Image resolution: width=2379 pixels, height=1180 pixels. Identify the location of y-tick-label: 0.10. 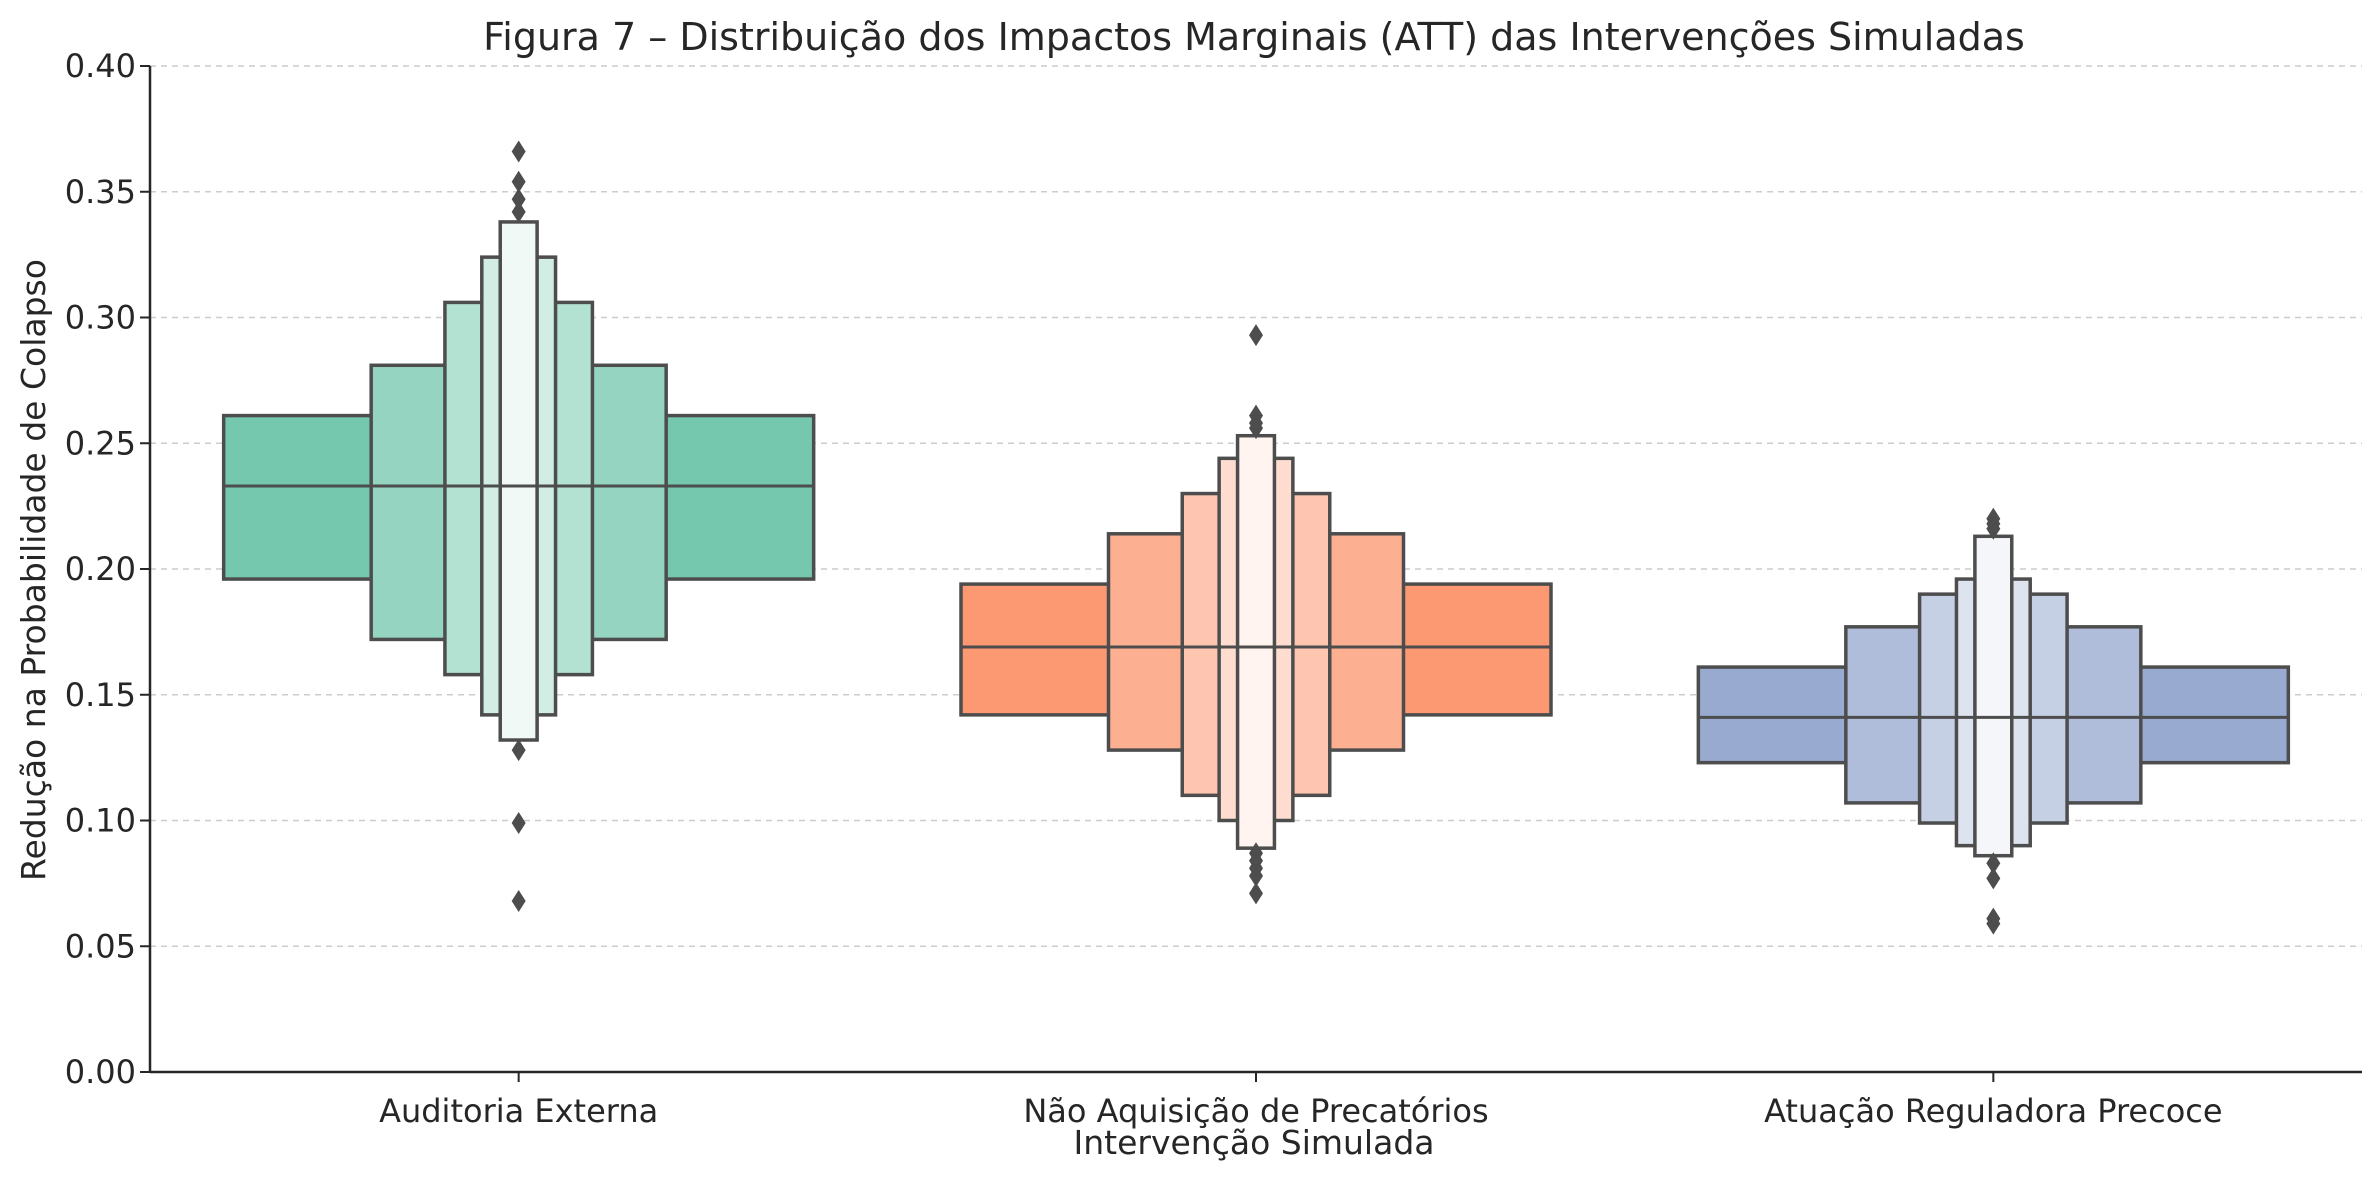
(100, 821).